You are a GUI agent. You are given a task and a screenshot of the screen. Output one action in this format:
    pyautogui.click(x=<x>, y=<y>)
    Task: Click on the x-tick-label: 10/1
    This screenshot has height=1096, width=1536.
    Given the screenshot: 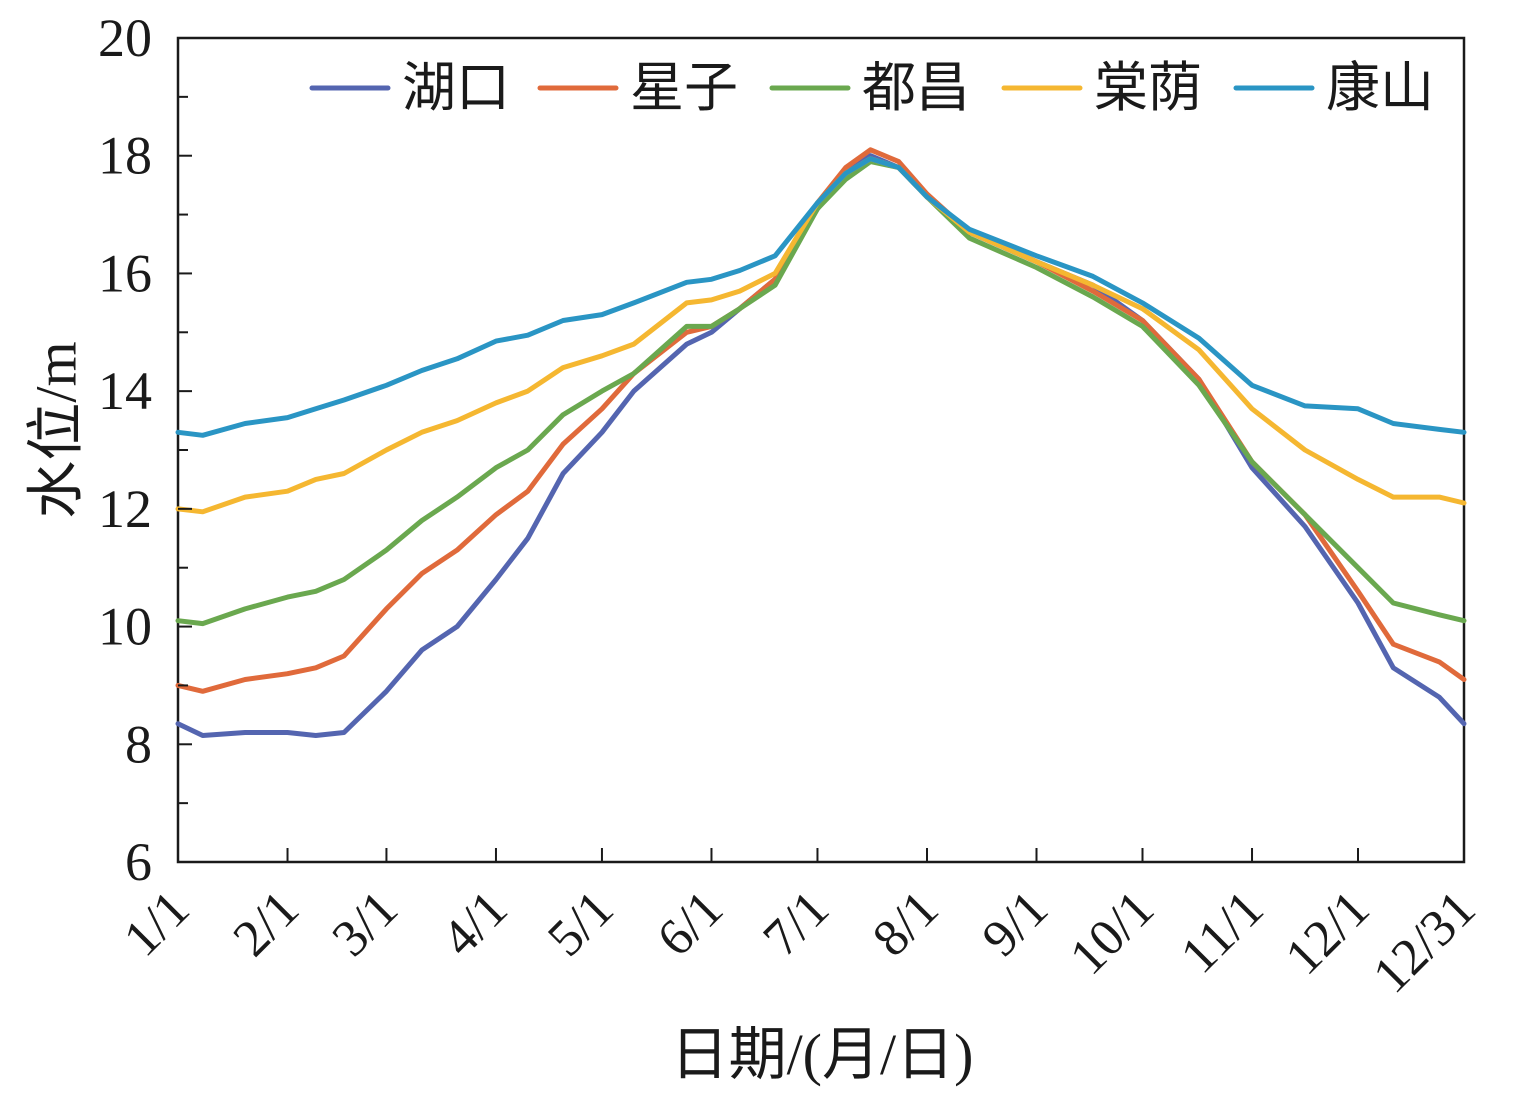 What is the action you would take?
    pyautogui.click(x=1112, y=933)
    